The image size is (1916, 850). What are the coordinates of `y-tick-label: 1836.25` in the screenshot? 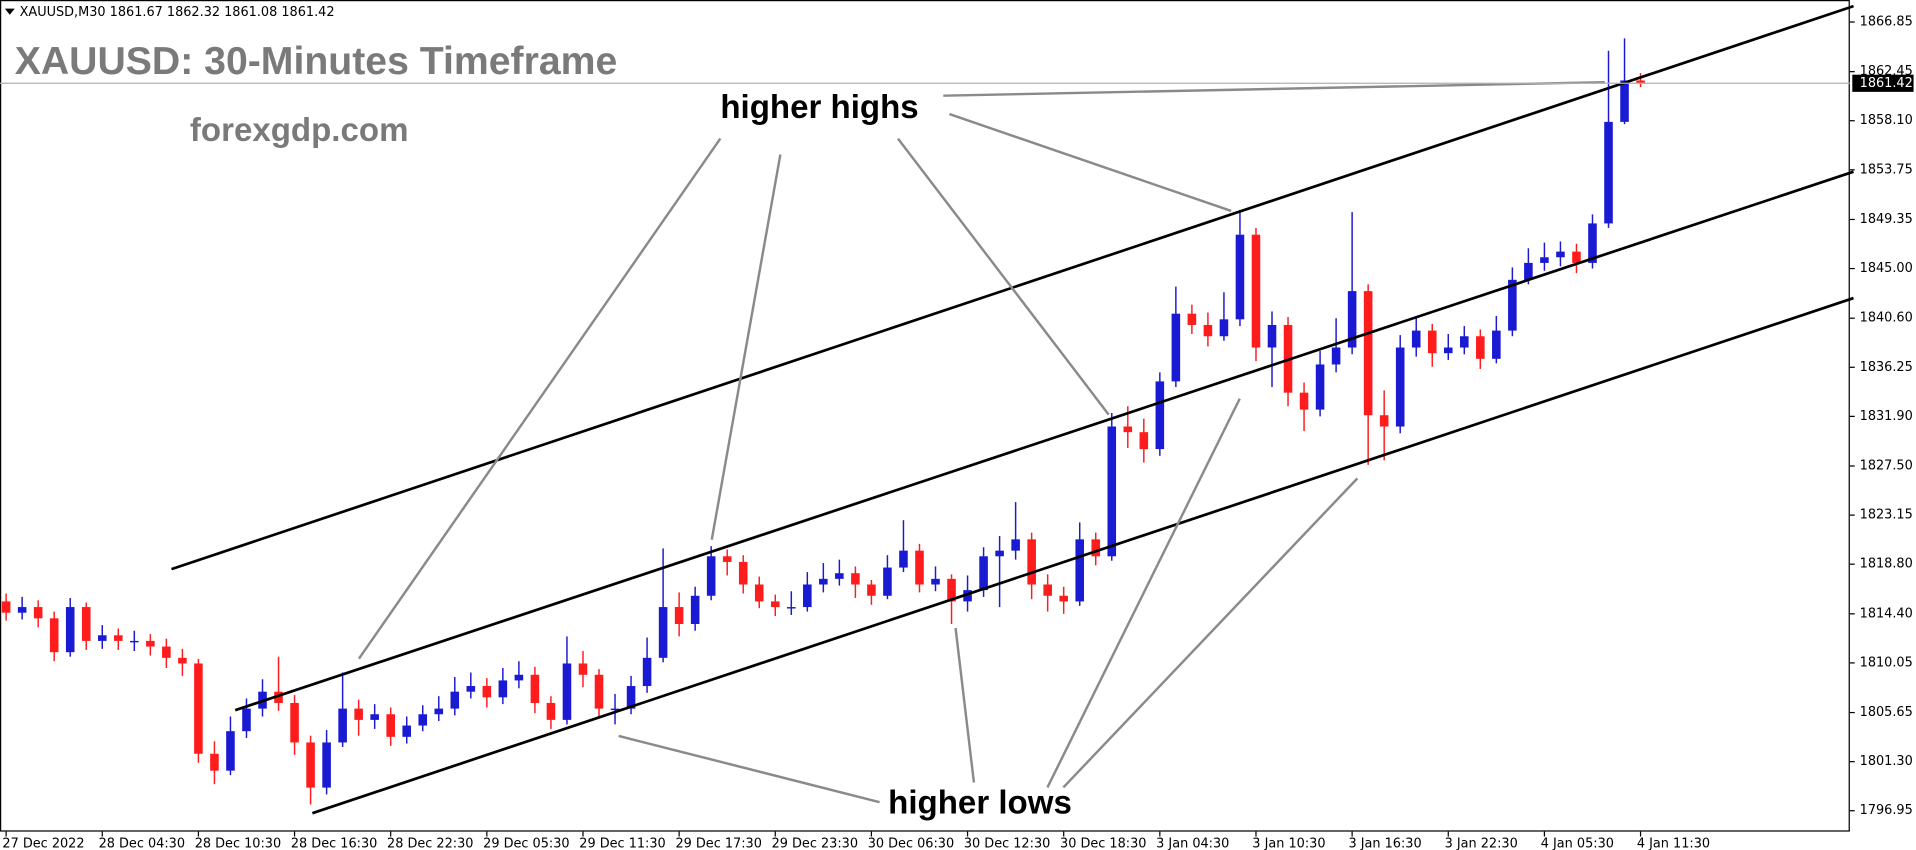 It's located at (1886, 367).